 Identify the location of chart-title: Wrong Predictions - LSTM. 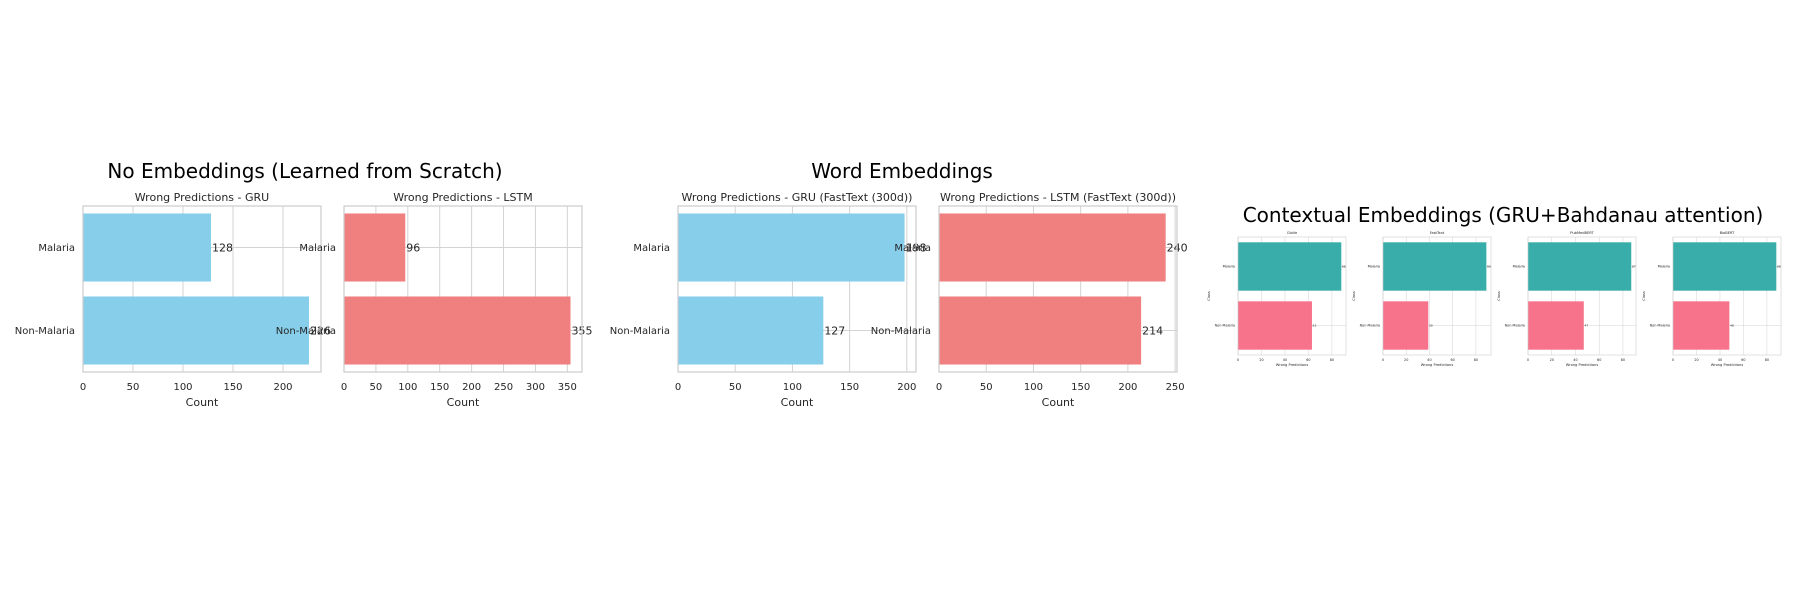
(463, 197).